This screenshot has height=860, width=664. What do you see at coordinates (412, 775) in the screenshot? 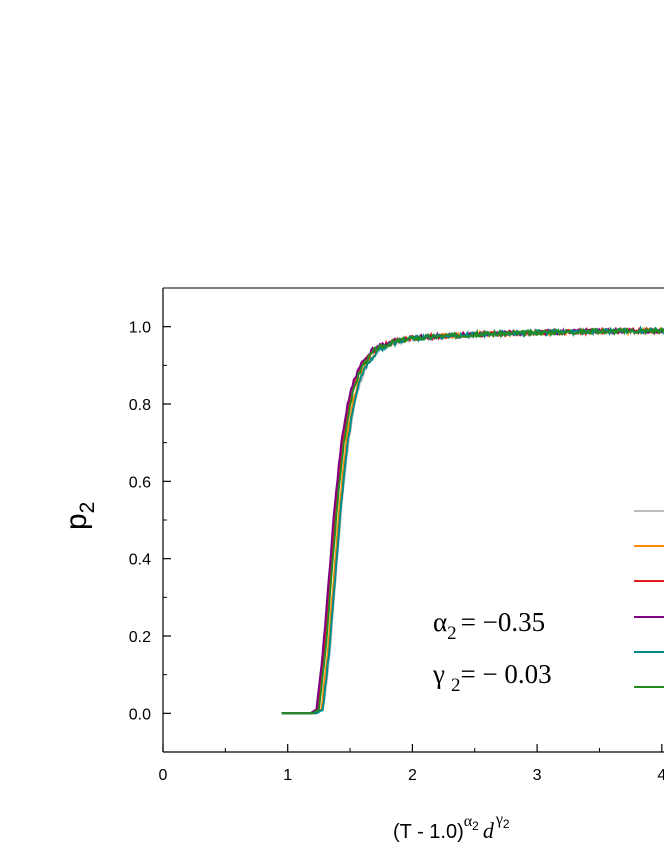
I see `x-tick-label: 2` at bounding box center [412, 775].